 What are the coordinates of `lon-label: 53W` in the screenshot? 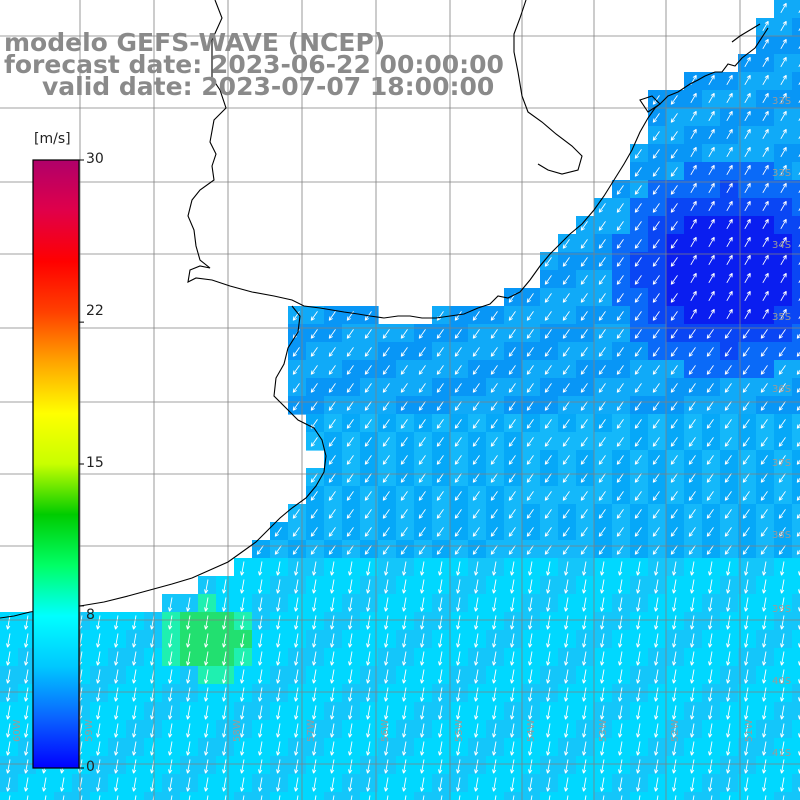 It's located at (603, 730).